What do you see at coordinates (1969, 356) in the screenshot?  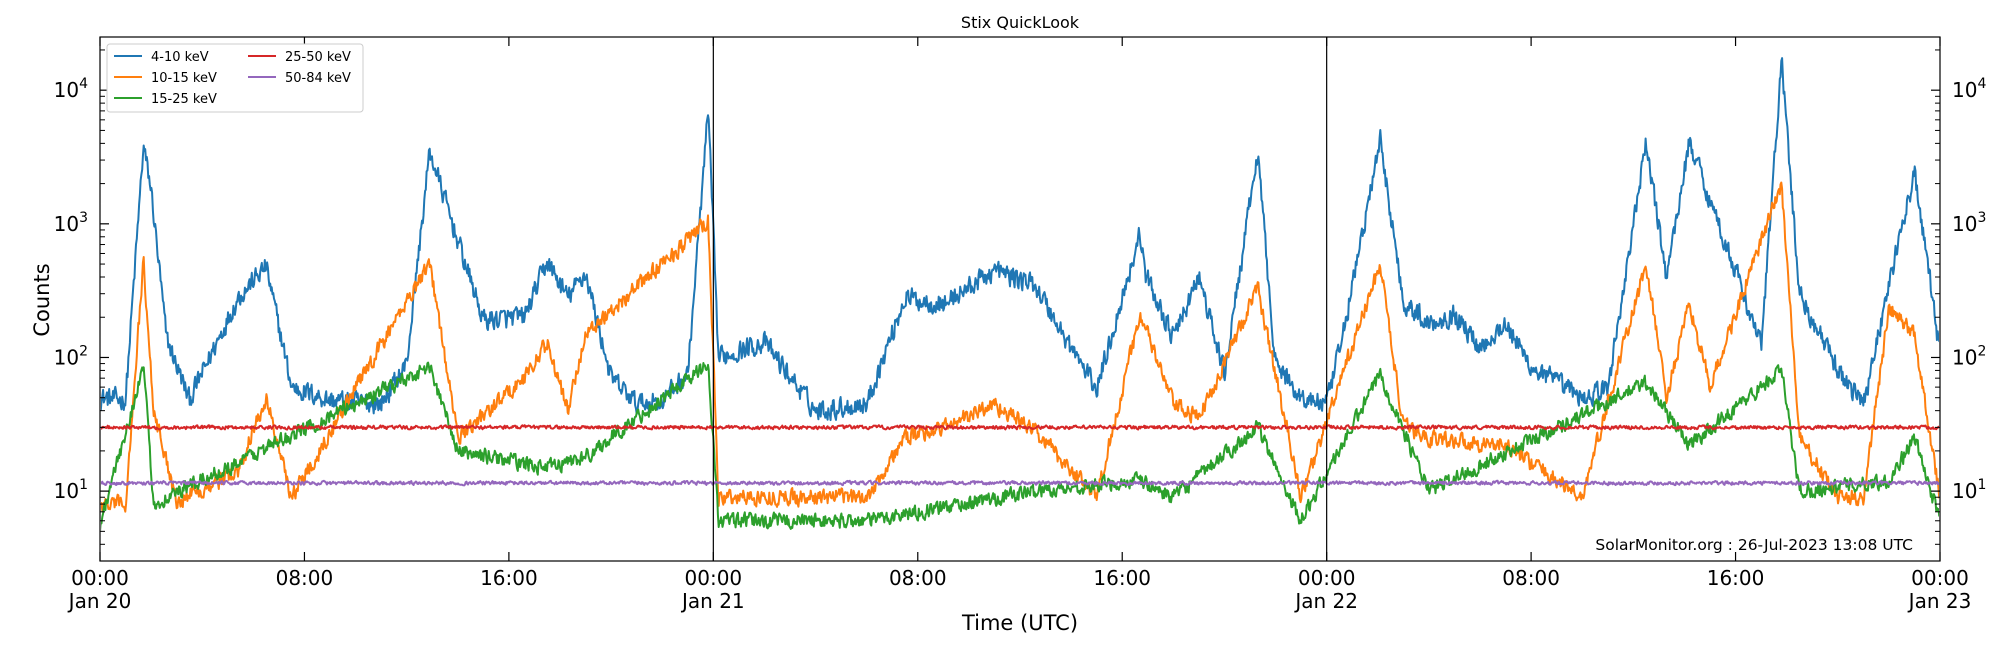 I see `y-tick-label-right: 10²` at bounding box center [1969, 356].